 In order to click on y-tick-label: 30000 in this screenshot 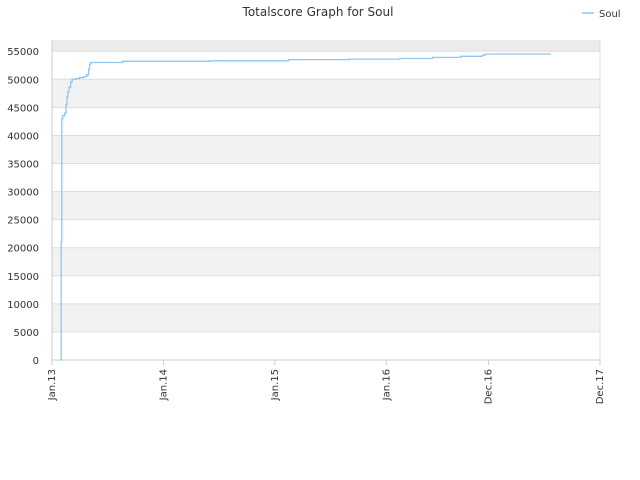, I will do `click(23, 193)`.